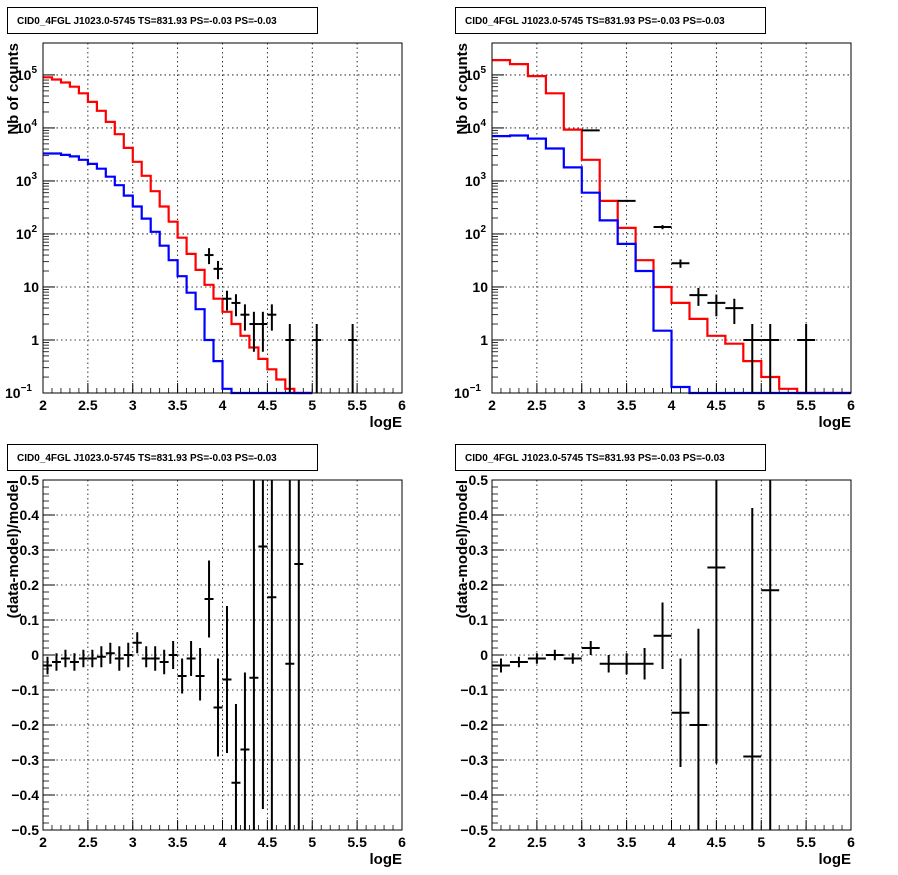 Image resolution: width=898 pixels, height=875 pixels. What do you see at coordinates (479, 550) in the screenshot?
I see `y-tick-label: 0.3` at bounding box center [479, 550].